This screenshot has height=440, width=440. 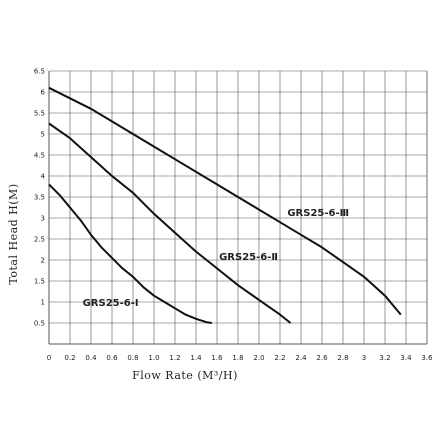 I want to click on y-tick-label: 3.5, so click(x=39, y=198).